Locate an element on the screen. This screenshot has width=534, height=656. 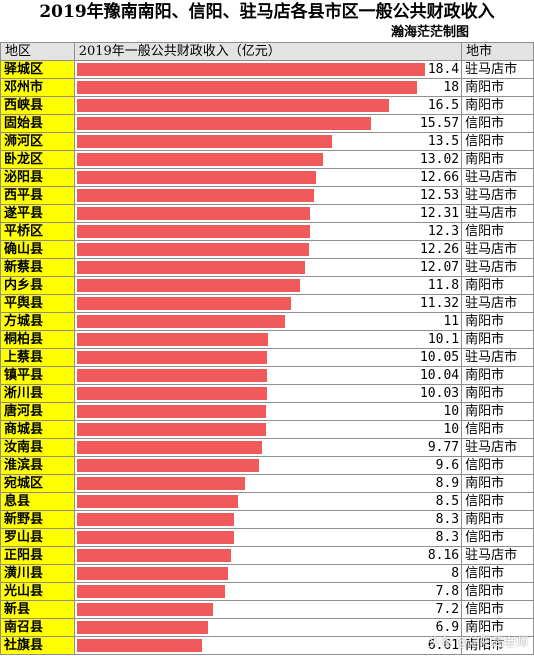
district-name: 平舆县 is located at coordinates (37, 303).